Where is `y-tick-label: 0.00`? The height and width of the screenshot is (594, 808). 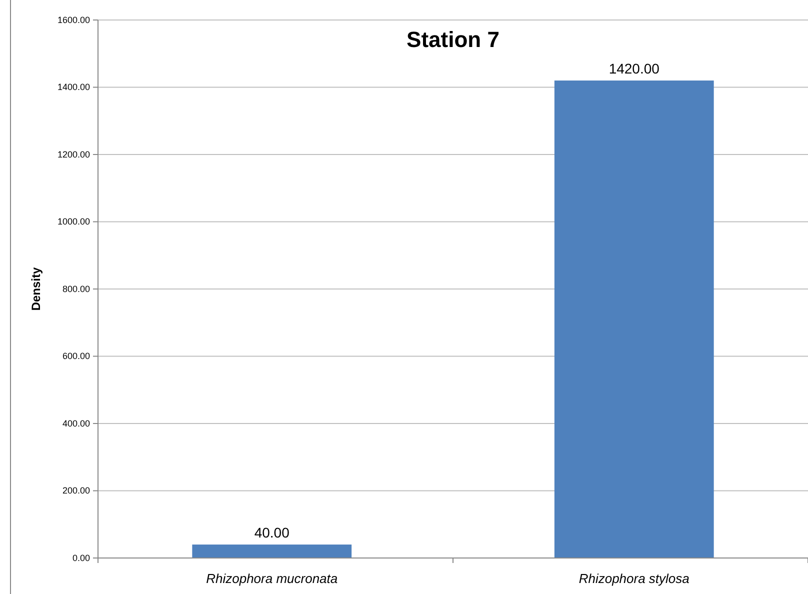
y-tick-label: 0.00 is located at coordinates (81, 557).